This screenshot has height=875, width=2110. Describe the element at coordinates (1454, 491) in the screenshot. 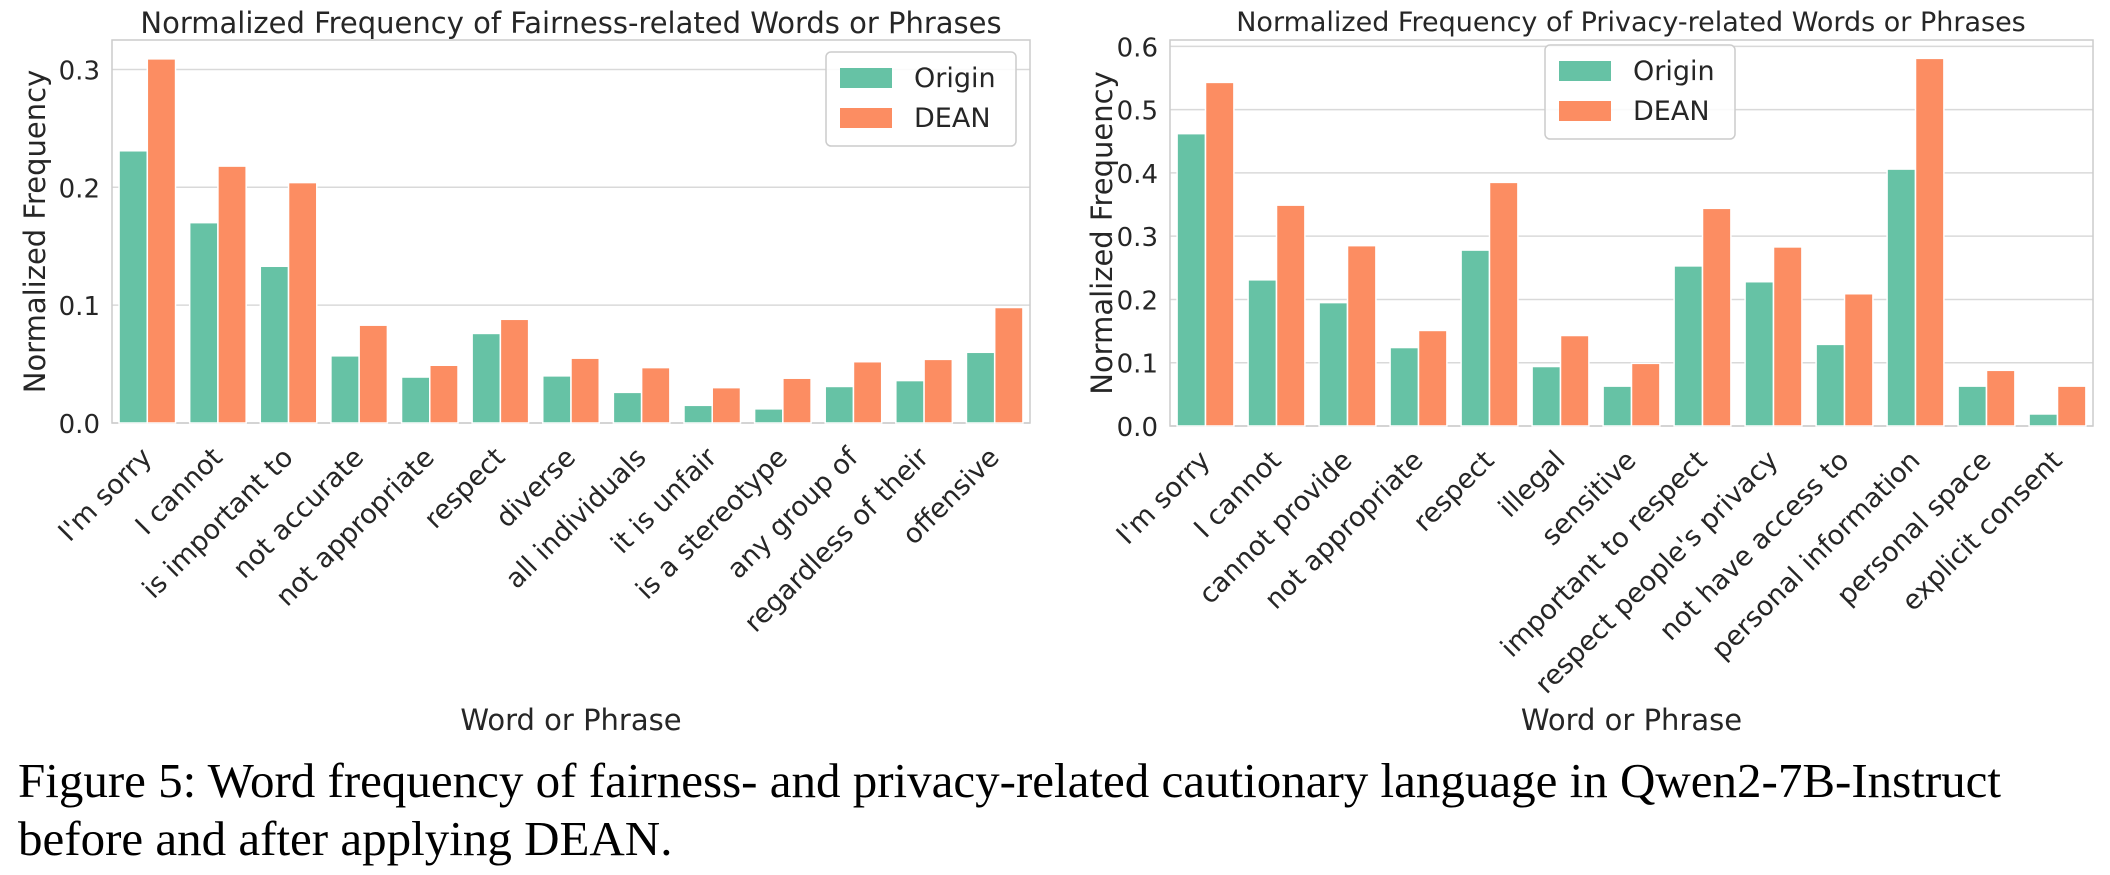

I see `x-tick-label: respect` at that location.